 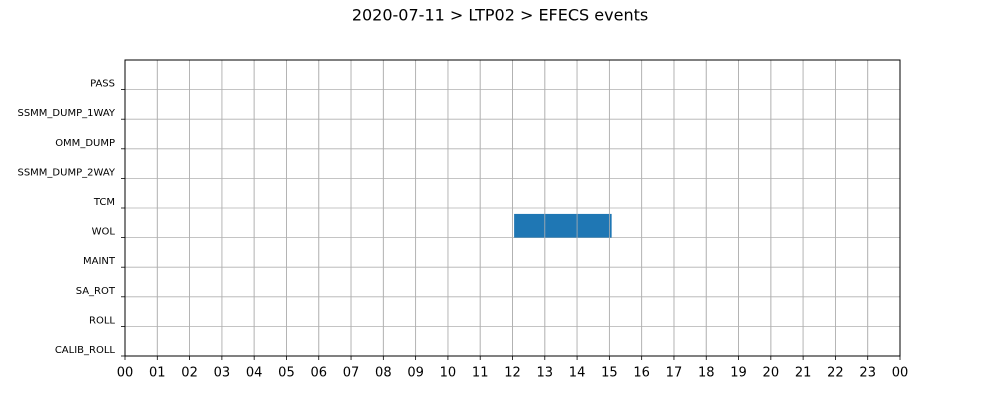 What do you see at coordinates (563, 225) in the screenshot?
I see `event-bar` at bounding box center [563, 225].